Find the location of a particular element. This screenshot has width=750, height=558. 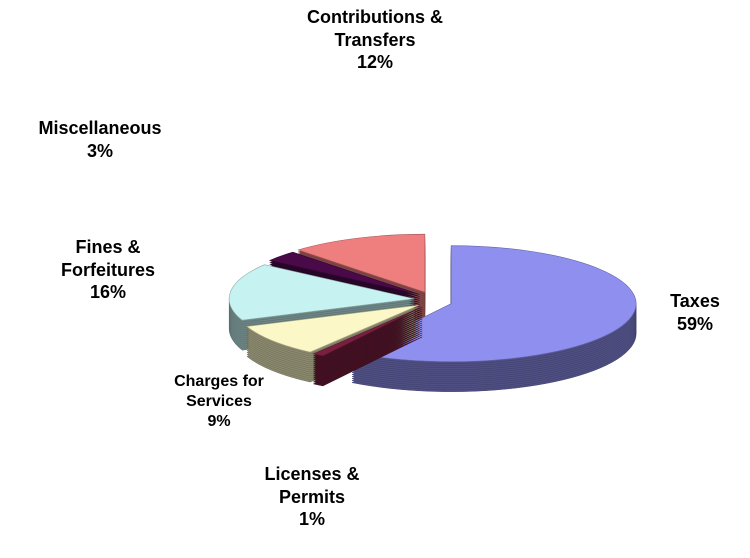

value-label: 59% is located at coordinates (695, 323).